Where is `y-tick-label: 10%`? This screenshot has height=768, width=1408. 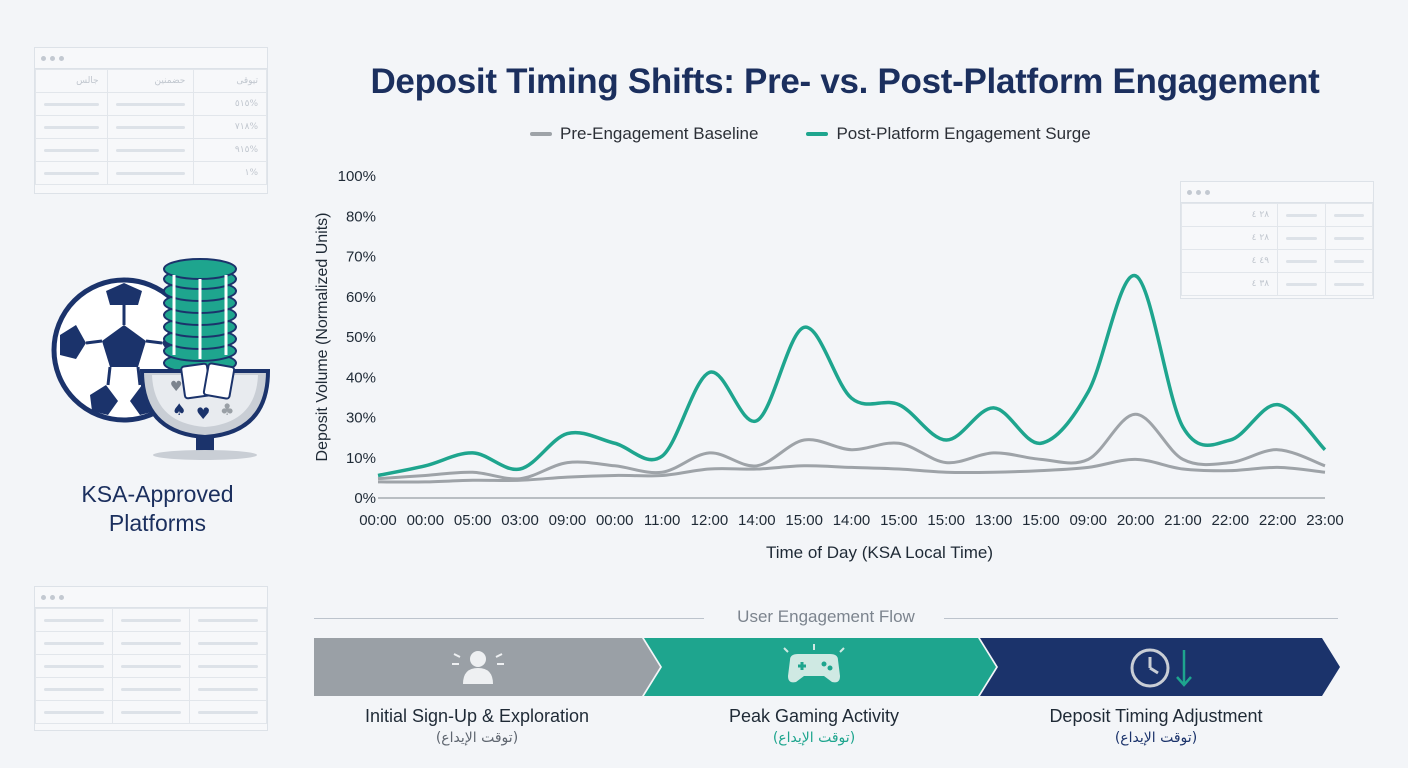
y-tick-label: 10% is located at coordinates (361, 458).